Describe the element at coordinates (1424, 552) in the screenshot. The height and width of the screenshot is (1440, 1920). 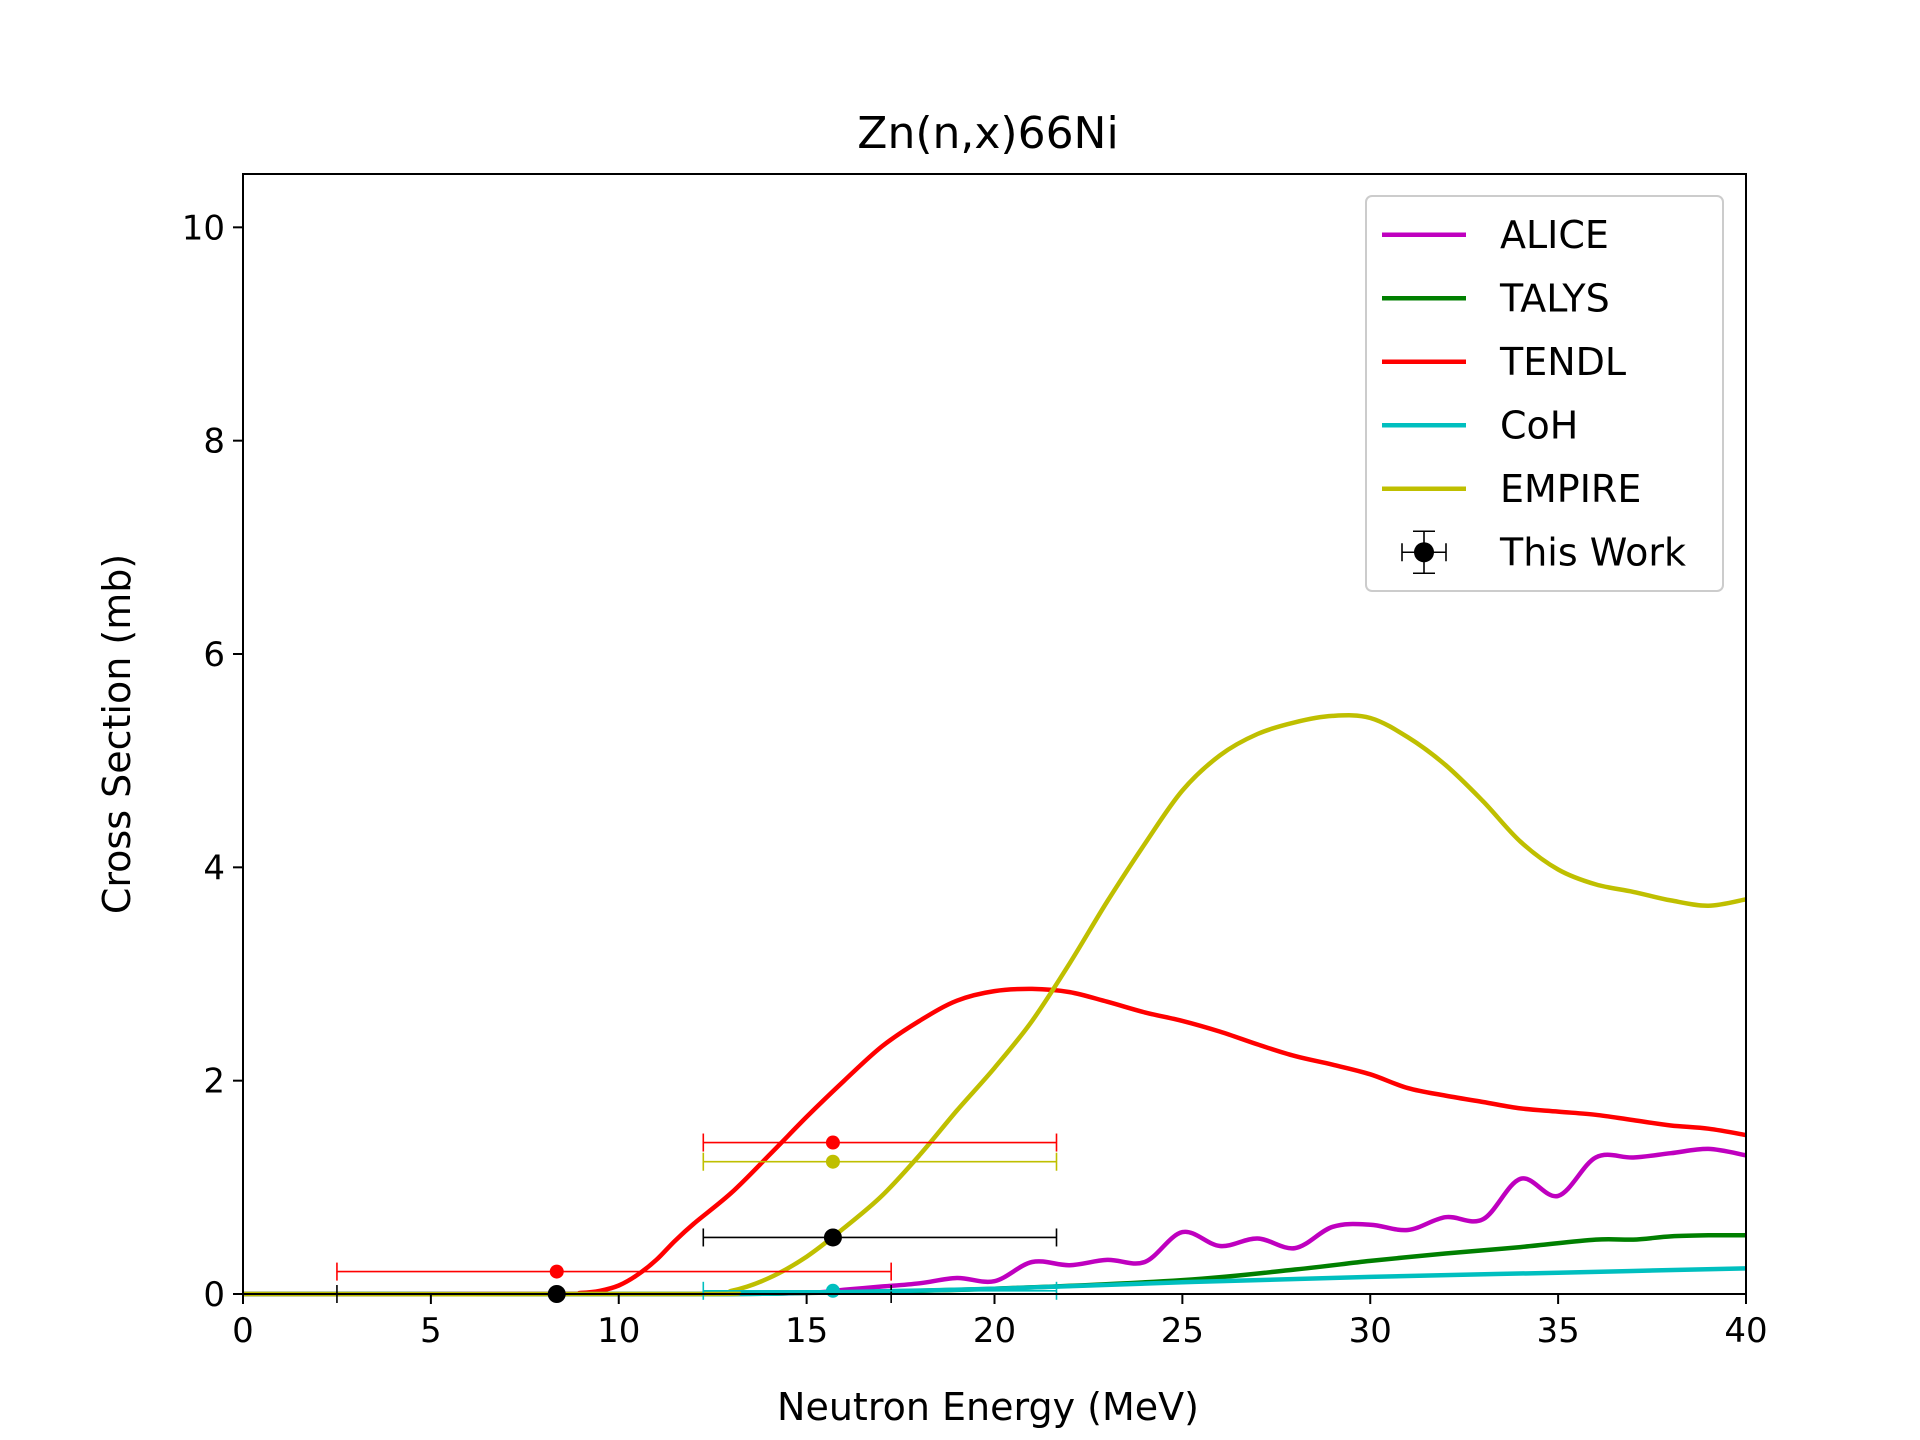
I see `legend-swatch` at that location.